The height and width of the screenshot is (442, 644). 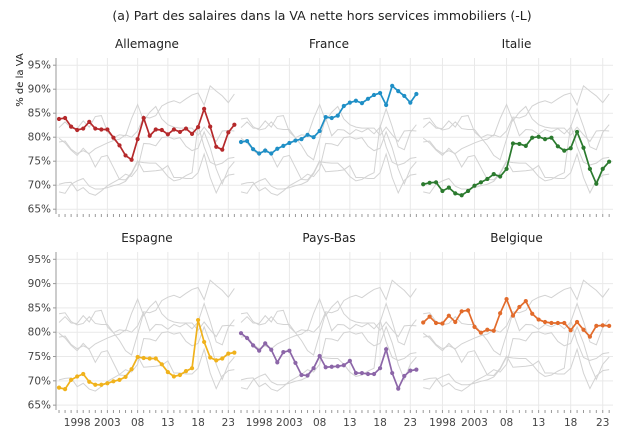 What do you see at coordinates (39, 284) in the screenshot?
I see `y-tick-label: 90%` at bounding box center [39, 284].